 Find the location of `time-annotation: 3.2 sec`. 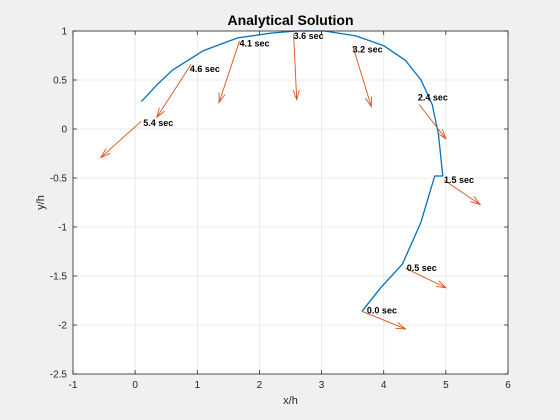

time-annotation: 3.2 sec is located at coordinates (368, 50).